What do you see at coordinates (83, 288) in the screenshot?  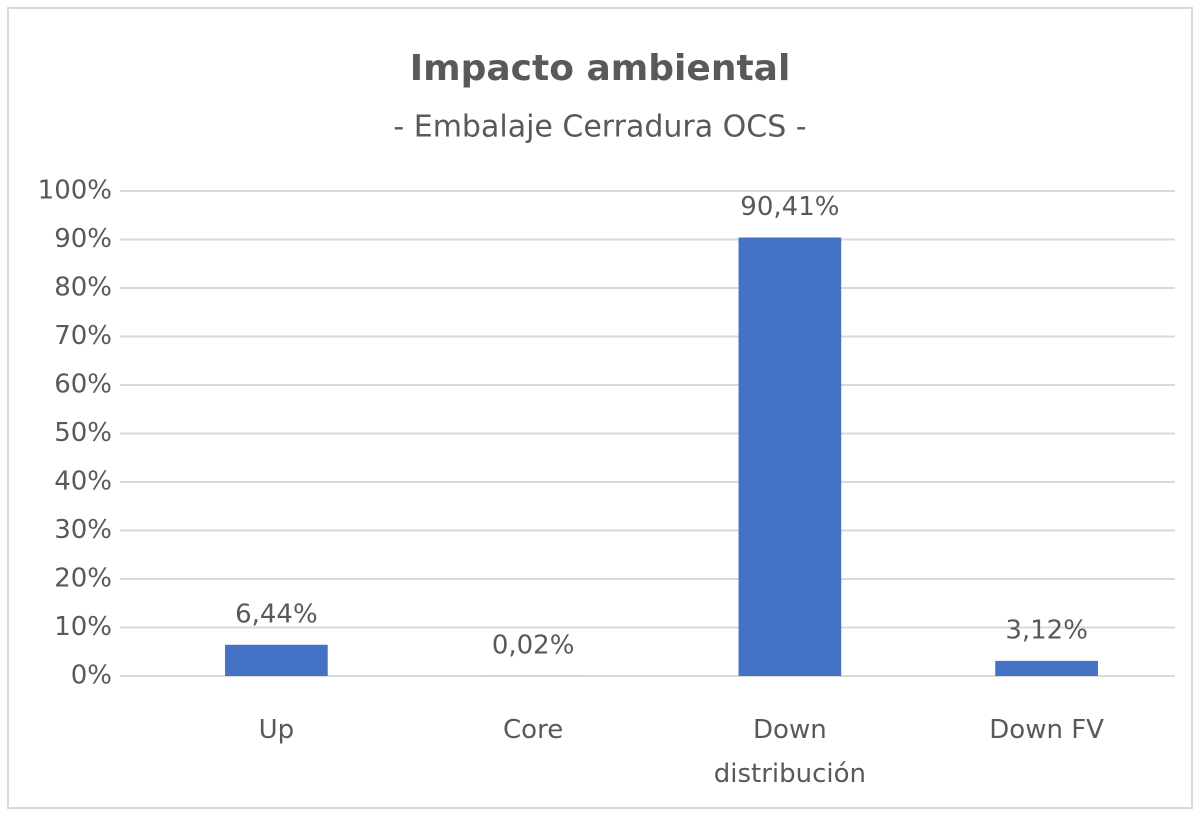 I see `y-tick-label: 80%` at bounding box center [83, 288].